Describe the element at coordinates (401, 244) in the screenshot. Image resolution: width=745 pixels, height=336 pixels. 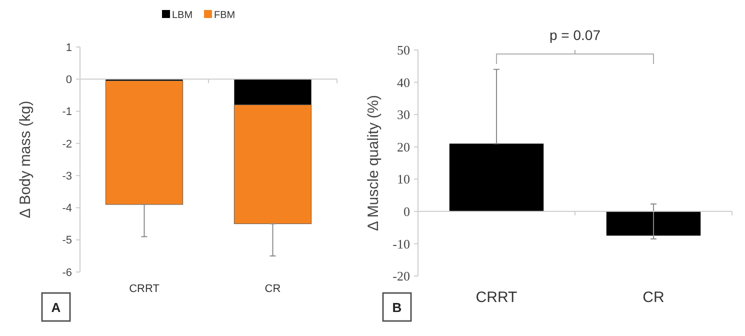
I see `y-tick-label: -10` at that location.